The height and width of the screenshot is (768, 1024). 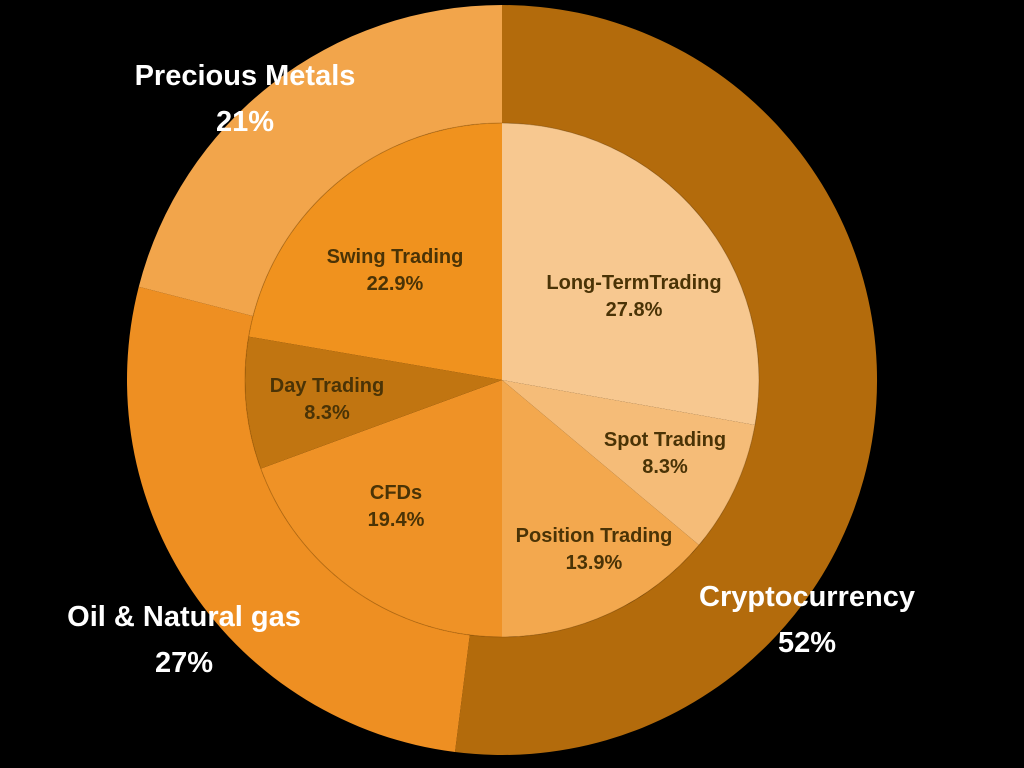 I want to click on slice-precious-metals, so click(x=320, y=161).